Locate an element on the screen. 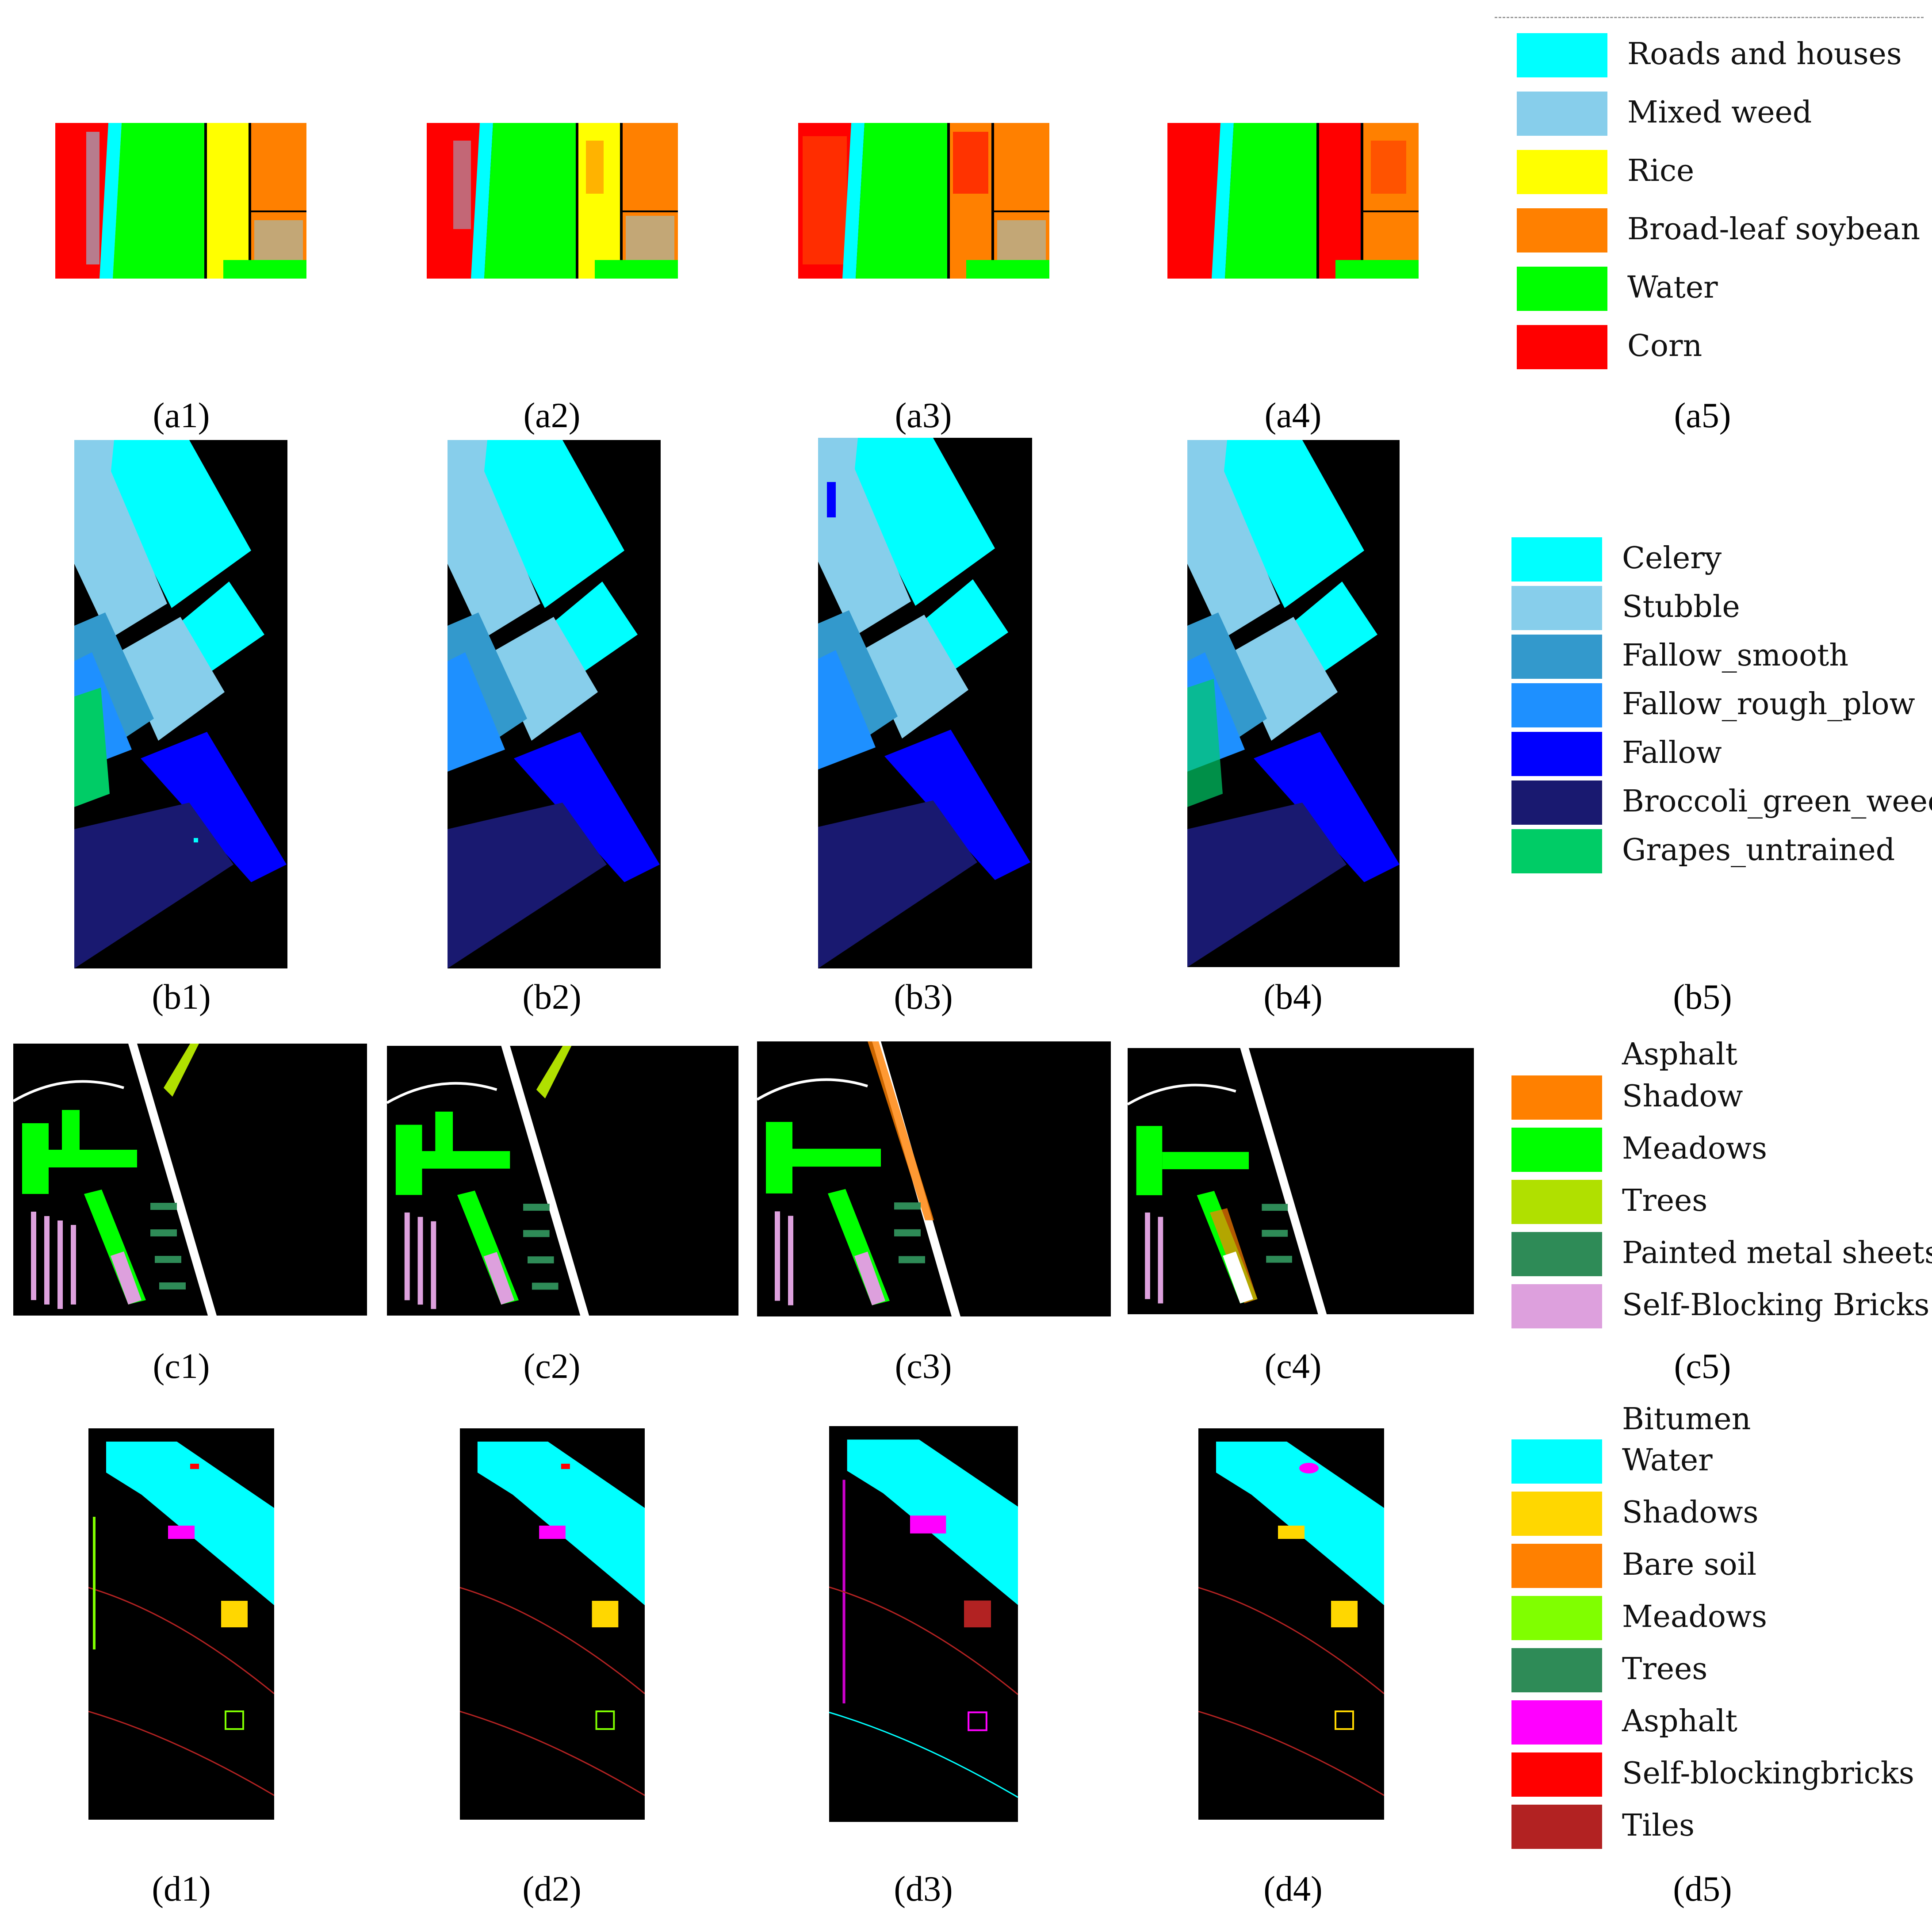 The image size is (1932, 1913). legend-item-b-5: Fallow is located at coordinates (1721, 756).